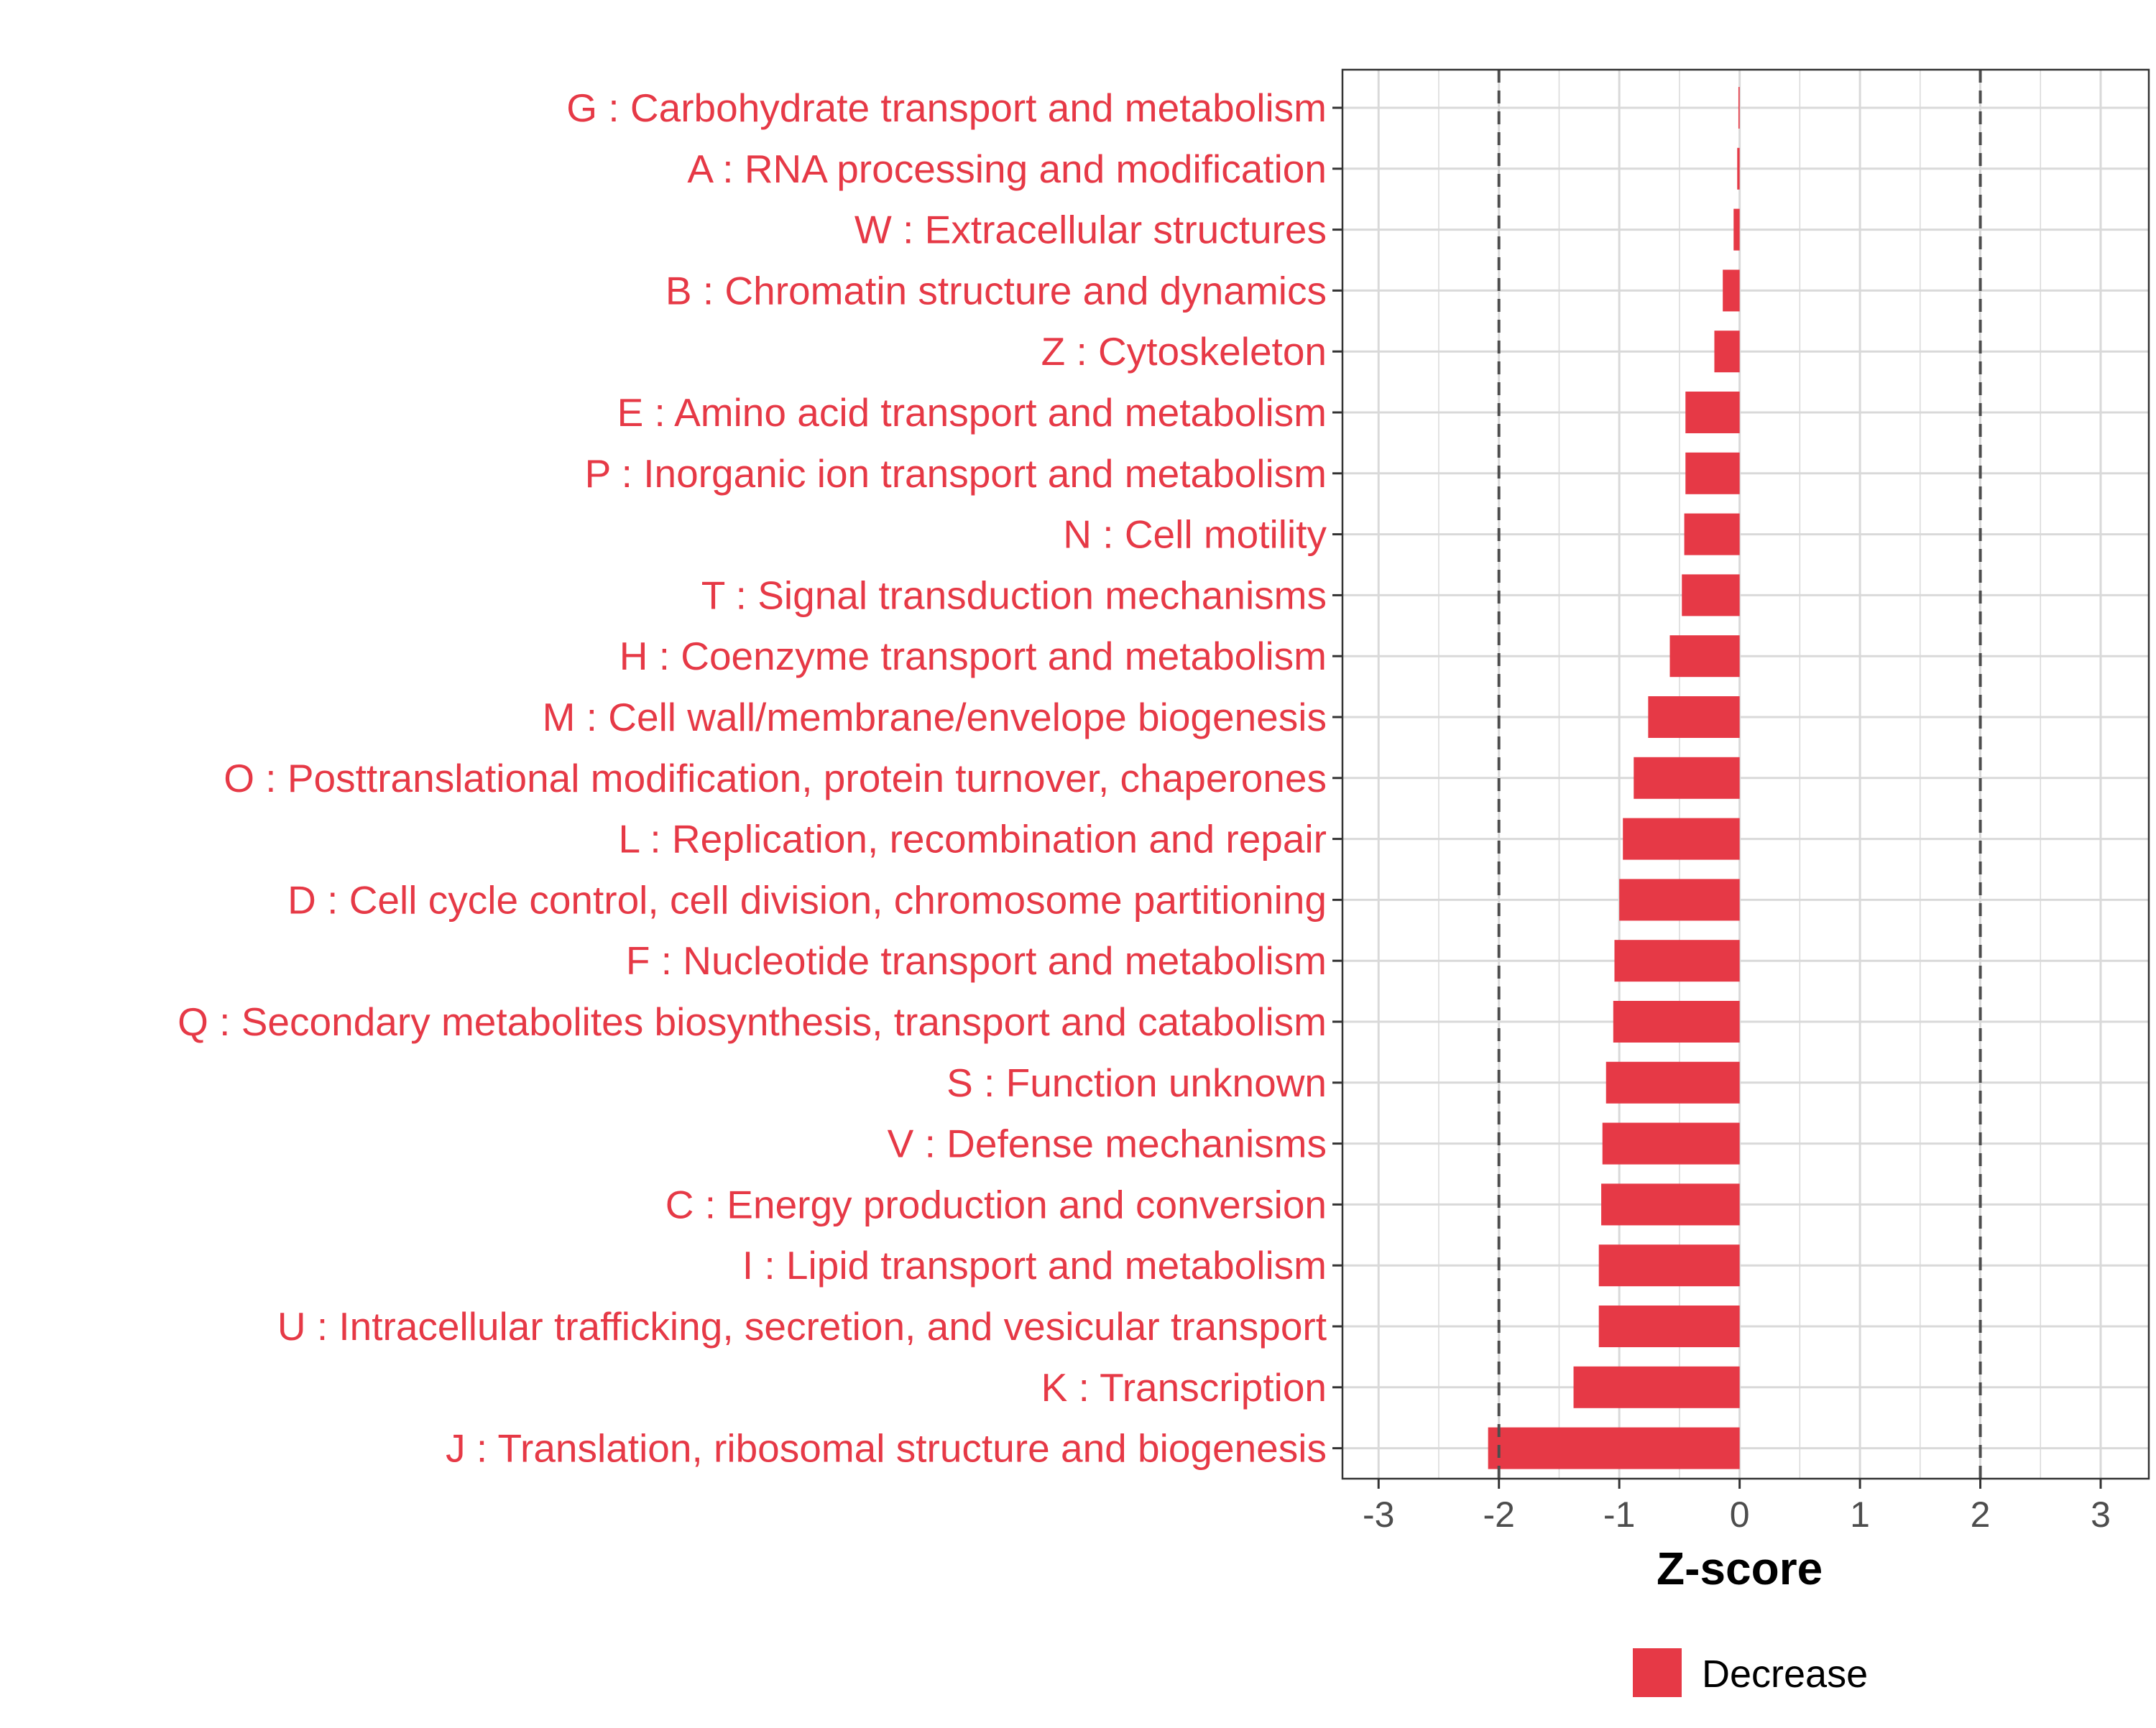 The width and height of the screenshot is (2156, 1728). What do you see at coordinates (1195, 534) in the screenshot?
I see `category-label: N : Cell motility` at bounding box center [1195, 534].